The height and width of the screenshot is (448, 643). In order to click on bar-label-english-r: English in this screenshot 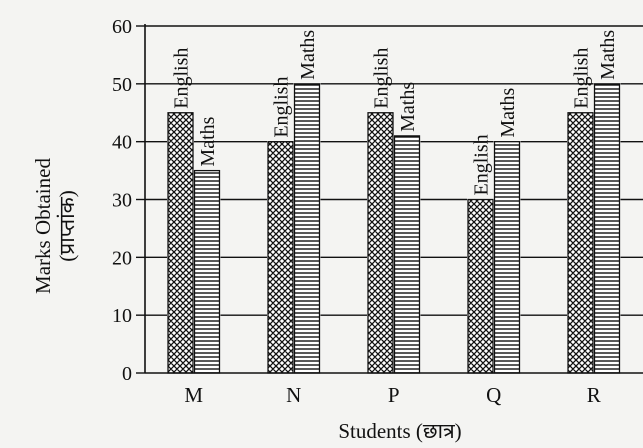, I will do `click(582, 78)`.